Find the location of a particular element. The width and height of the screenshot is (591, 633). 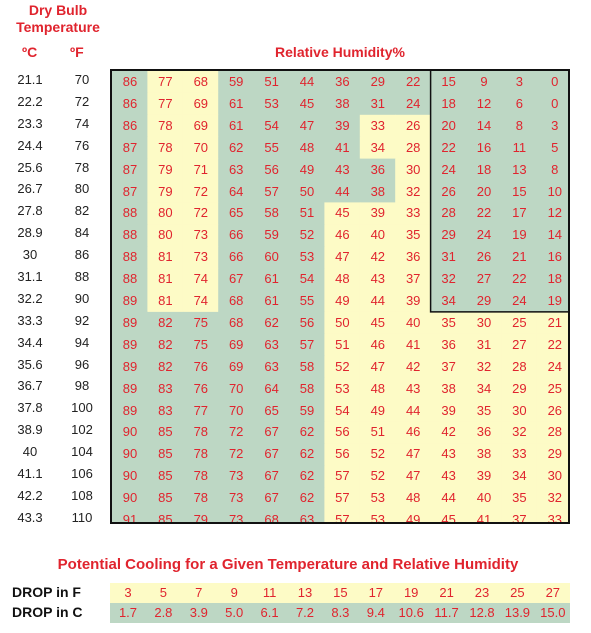

humidity-cell: 71 is located at coordinates (201, 169).